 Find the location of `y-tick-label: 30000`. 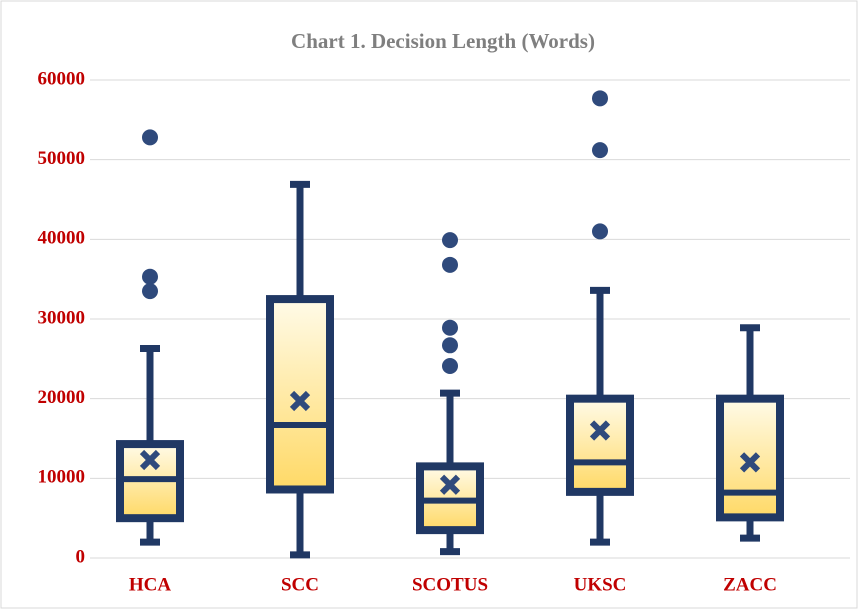

y-tick-label: 30000 is located at coordinates (62, 317).